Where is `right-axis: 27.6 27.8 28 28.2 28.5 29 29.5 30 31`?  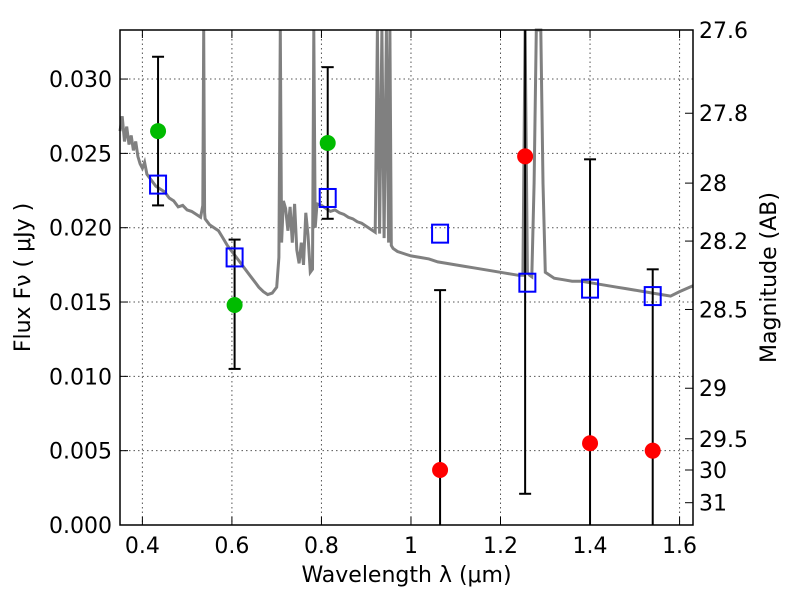 right-axis: 27.6 27.8 28 28.2 28.5 29 29.5 30 31 is located at coordinates (716, 268).